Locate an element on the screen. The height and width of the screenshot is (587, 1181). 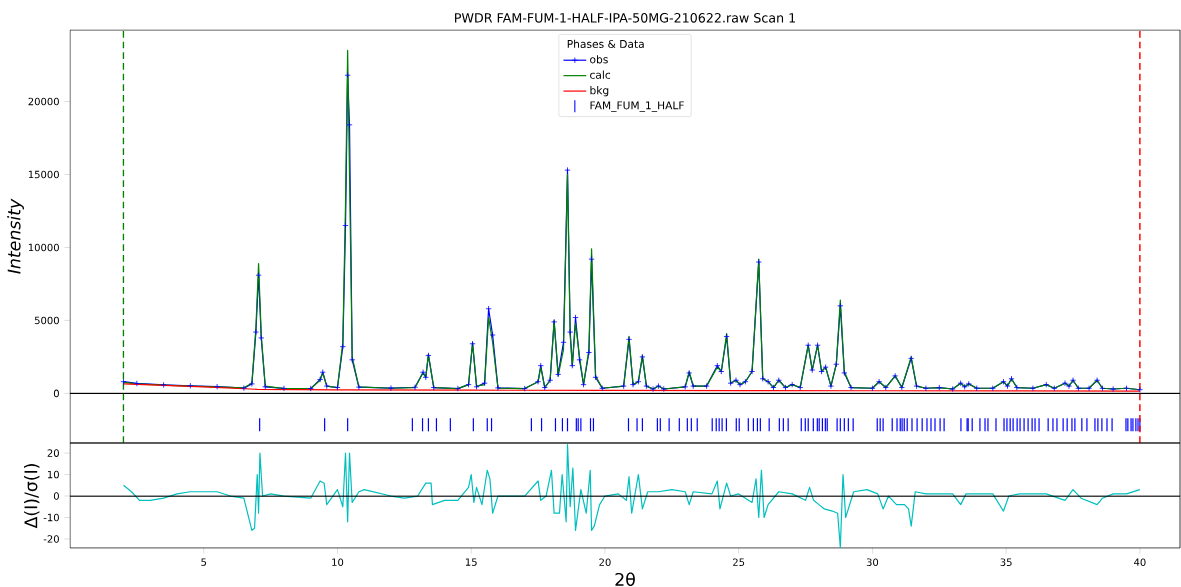
legend-label: FAM_FUM_1_HALF is located at coordinates (637, 106).